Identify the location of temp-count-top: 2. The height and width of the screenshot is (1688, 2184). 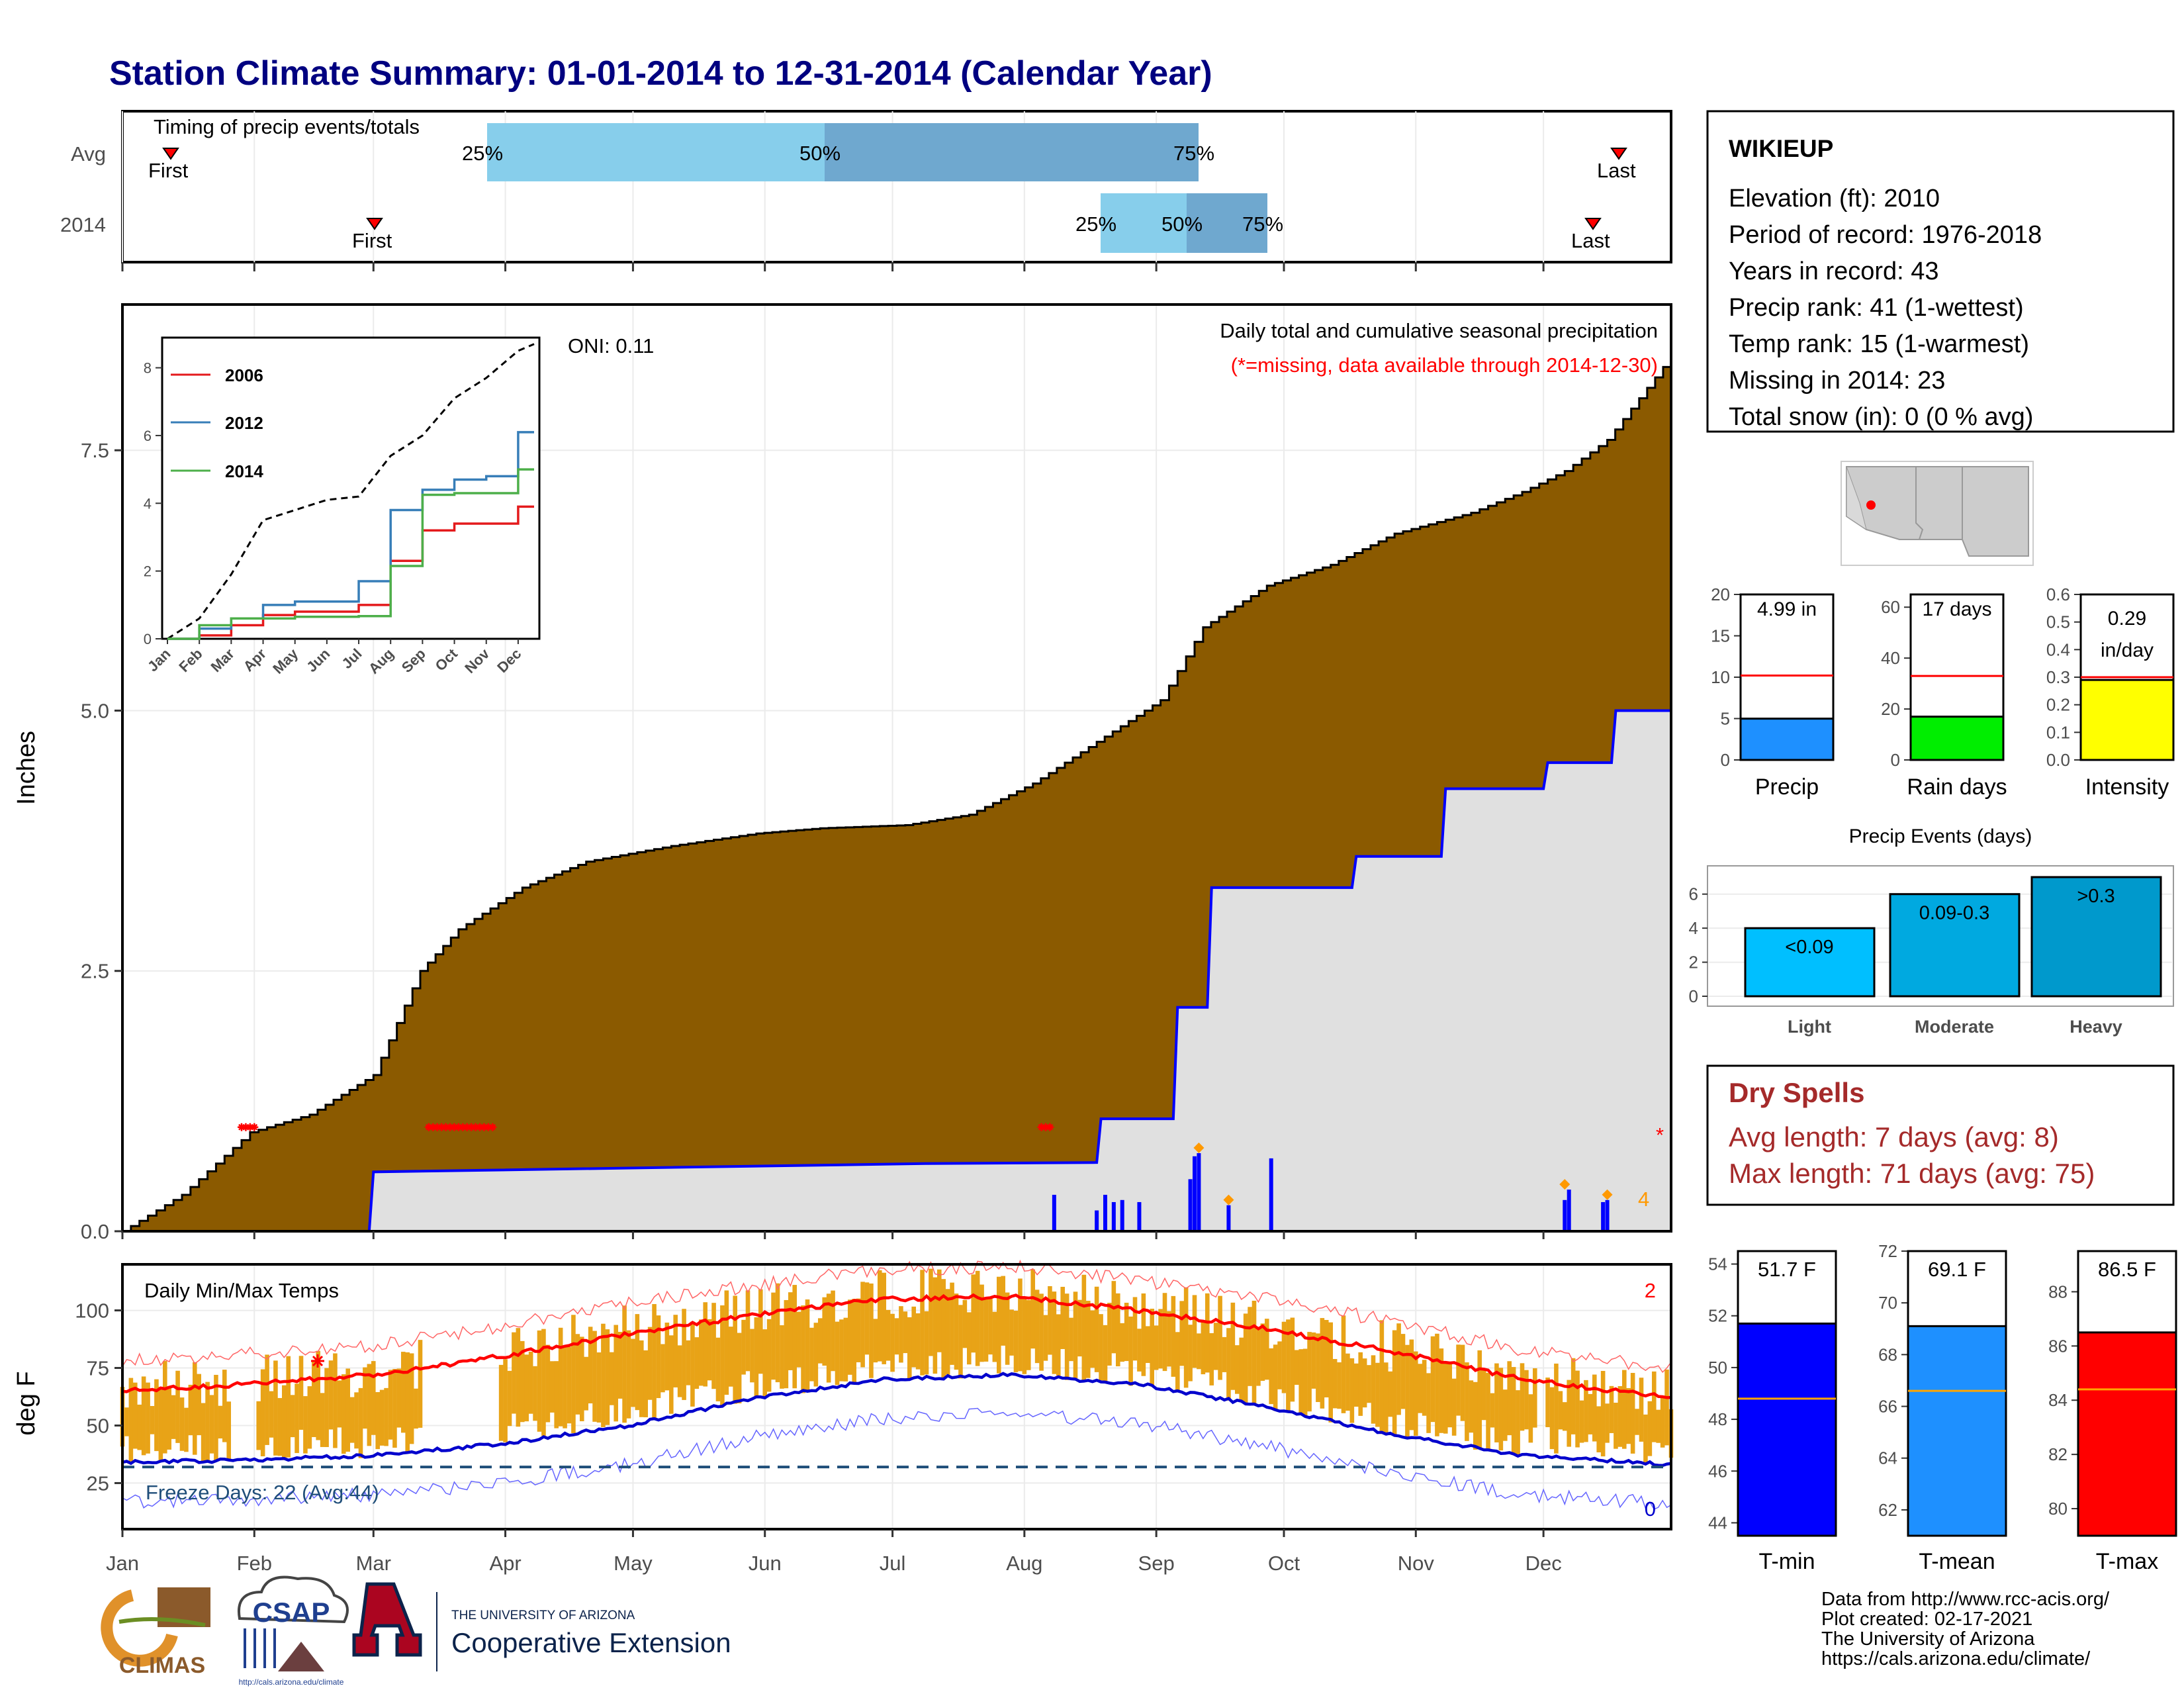
(1650, 1290).